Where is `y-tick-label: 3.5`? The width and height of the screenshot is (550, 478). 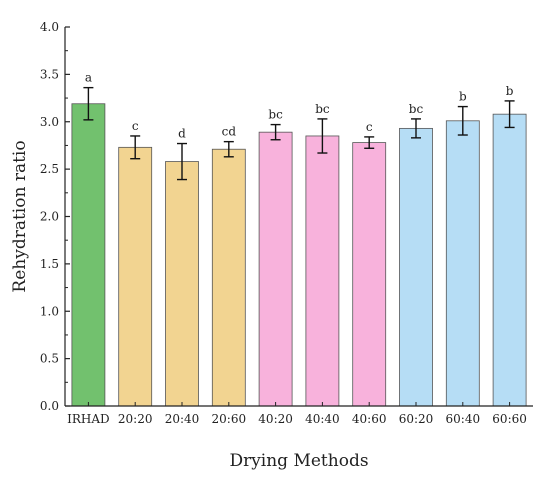
y-tick-label: 3.5 is located at coordinates (49, 74).